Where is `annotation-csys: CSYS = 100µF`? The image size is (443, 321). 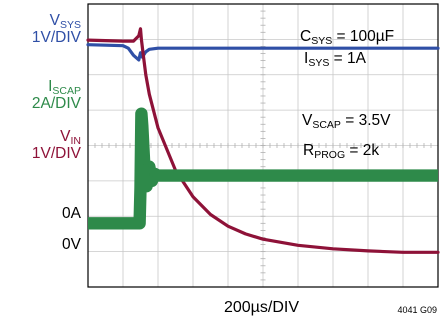 annotation-csys: CSYS = 100µF is located at coordinates (347, 37).